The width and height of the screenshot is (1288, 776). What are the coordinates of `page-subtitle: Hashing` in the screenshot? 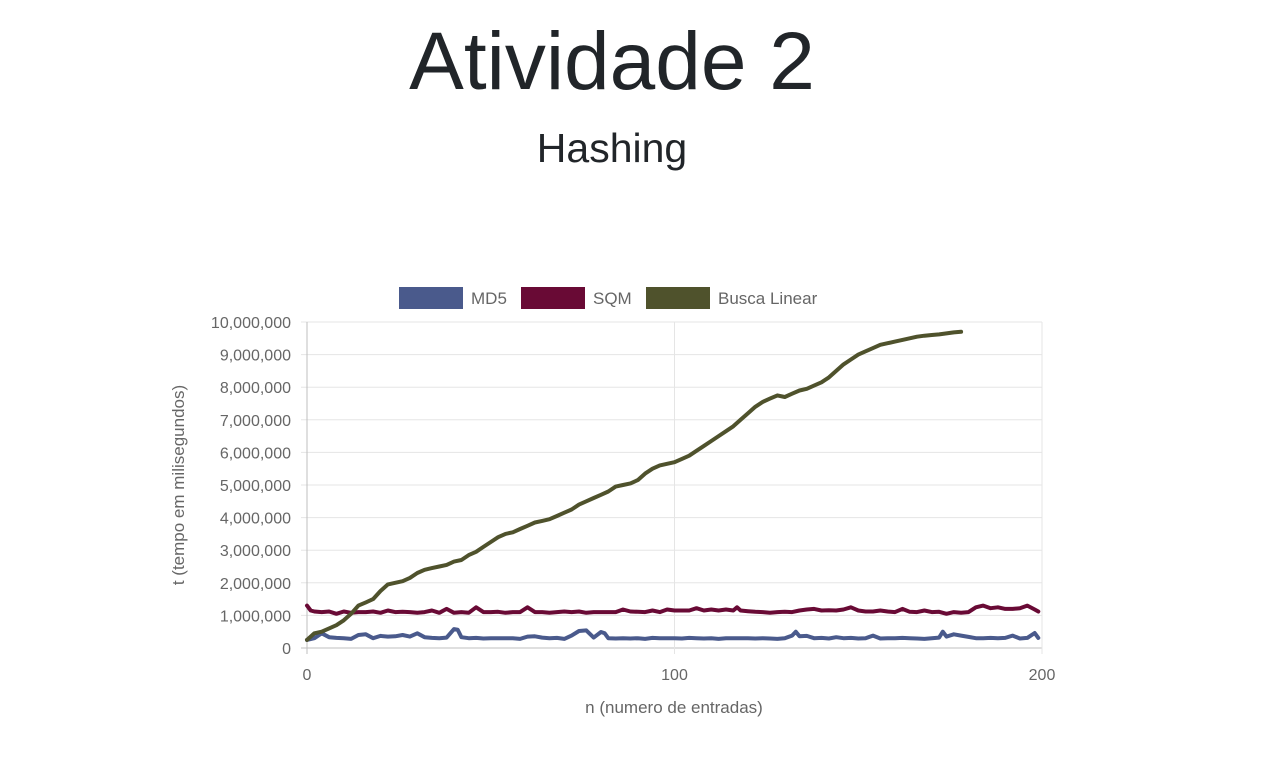 It's located at (612, 148).